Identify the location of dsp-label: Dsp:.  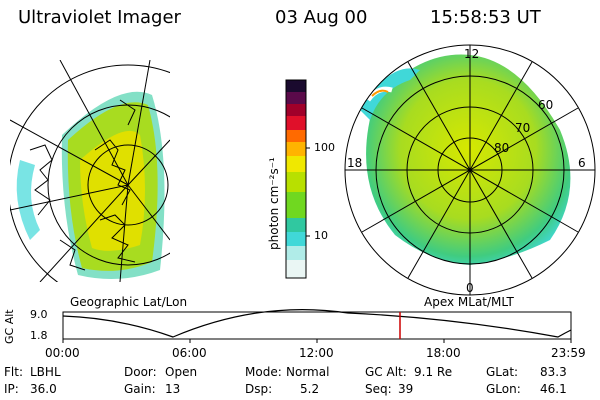
(259, 389).